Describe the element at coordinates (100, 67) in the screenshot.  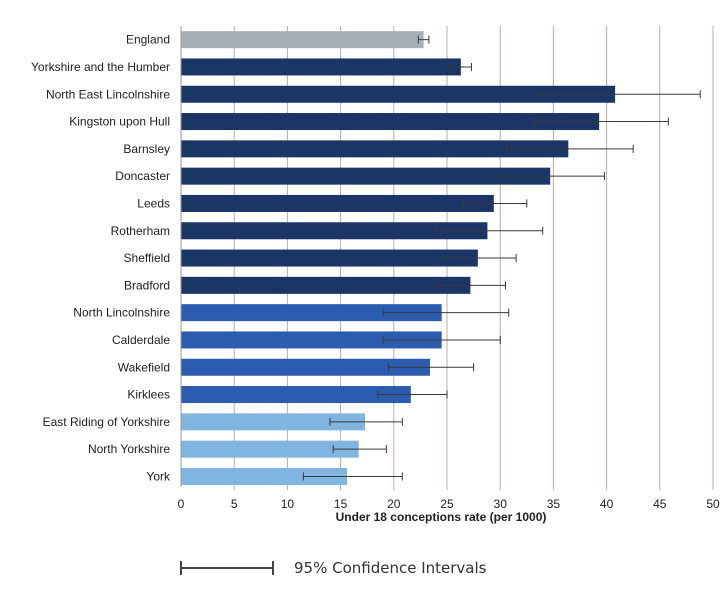
I see `category-label: Yorkshire and the Humber` at that location.